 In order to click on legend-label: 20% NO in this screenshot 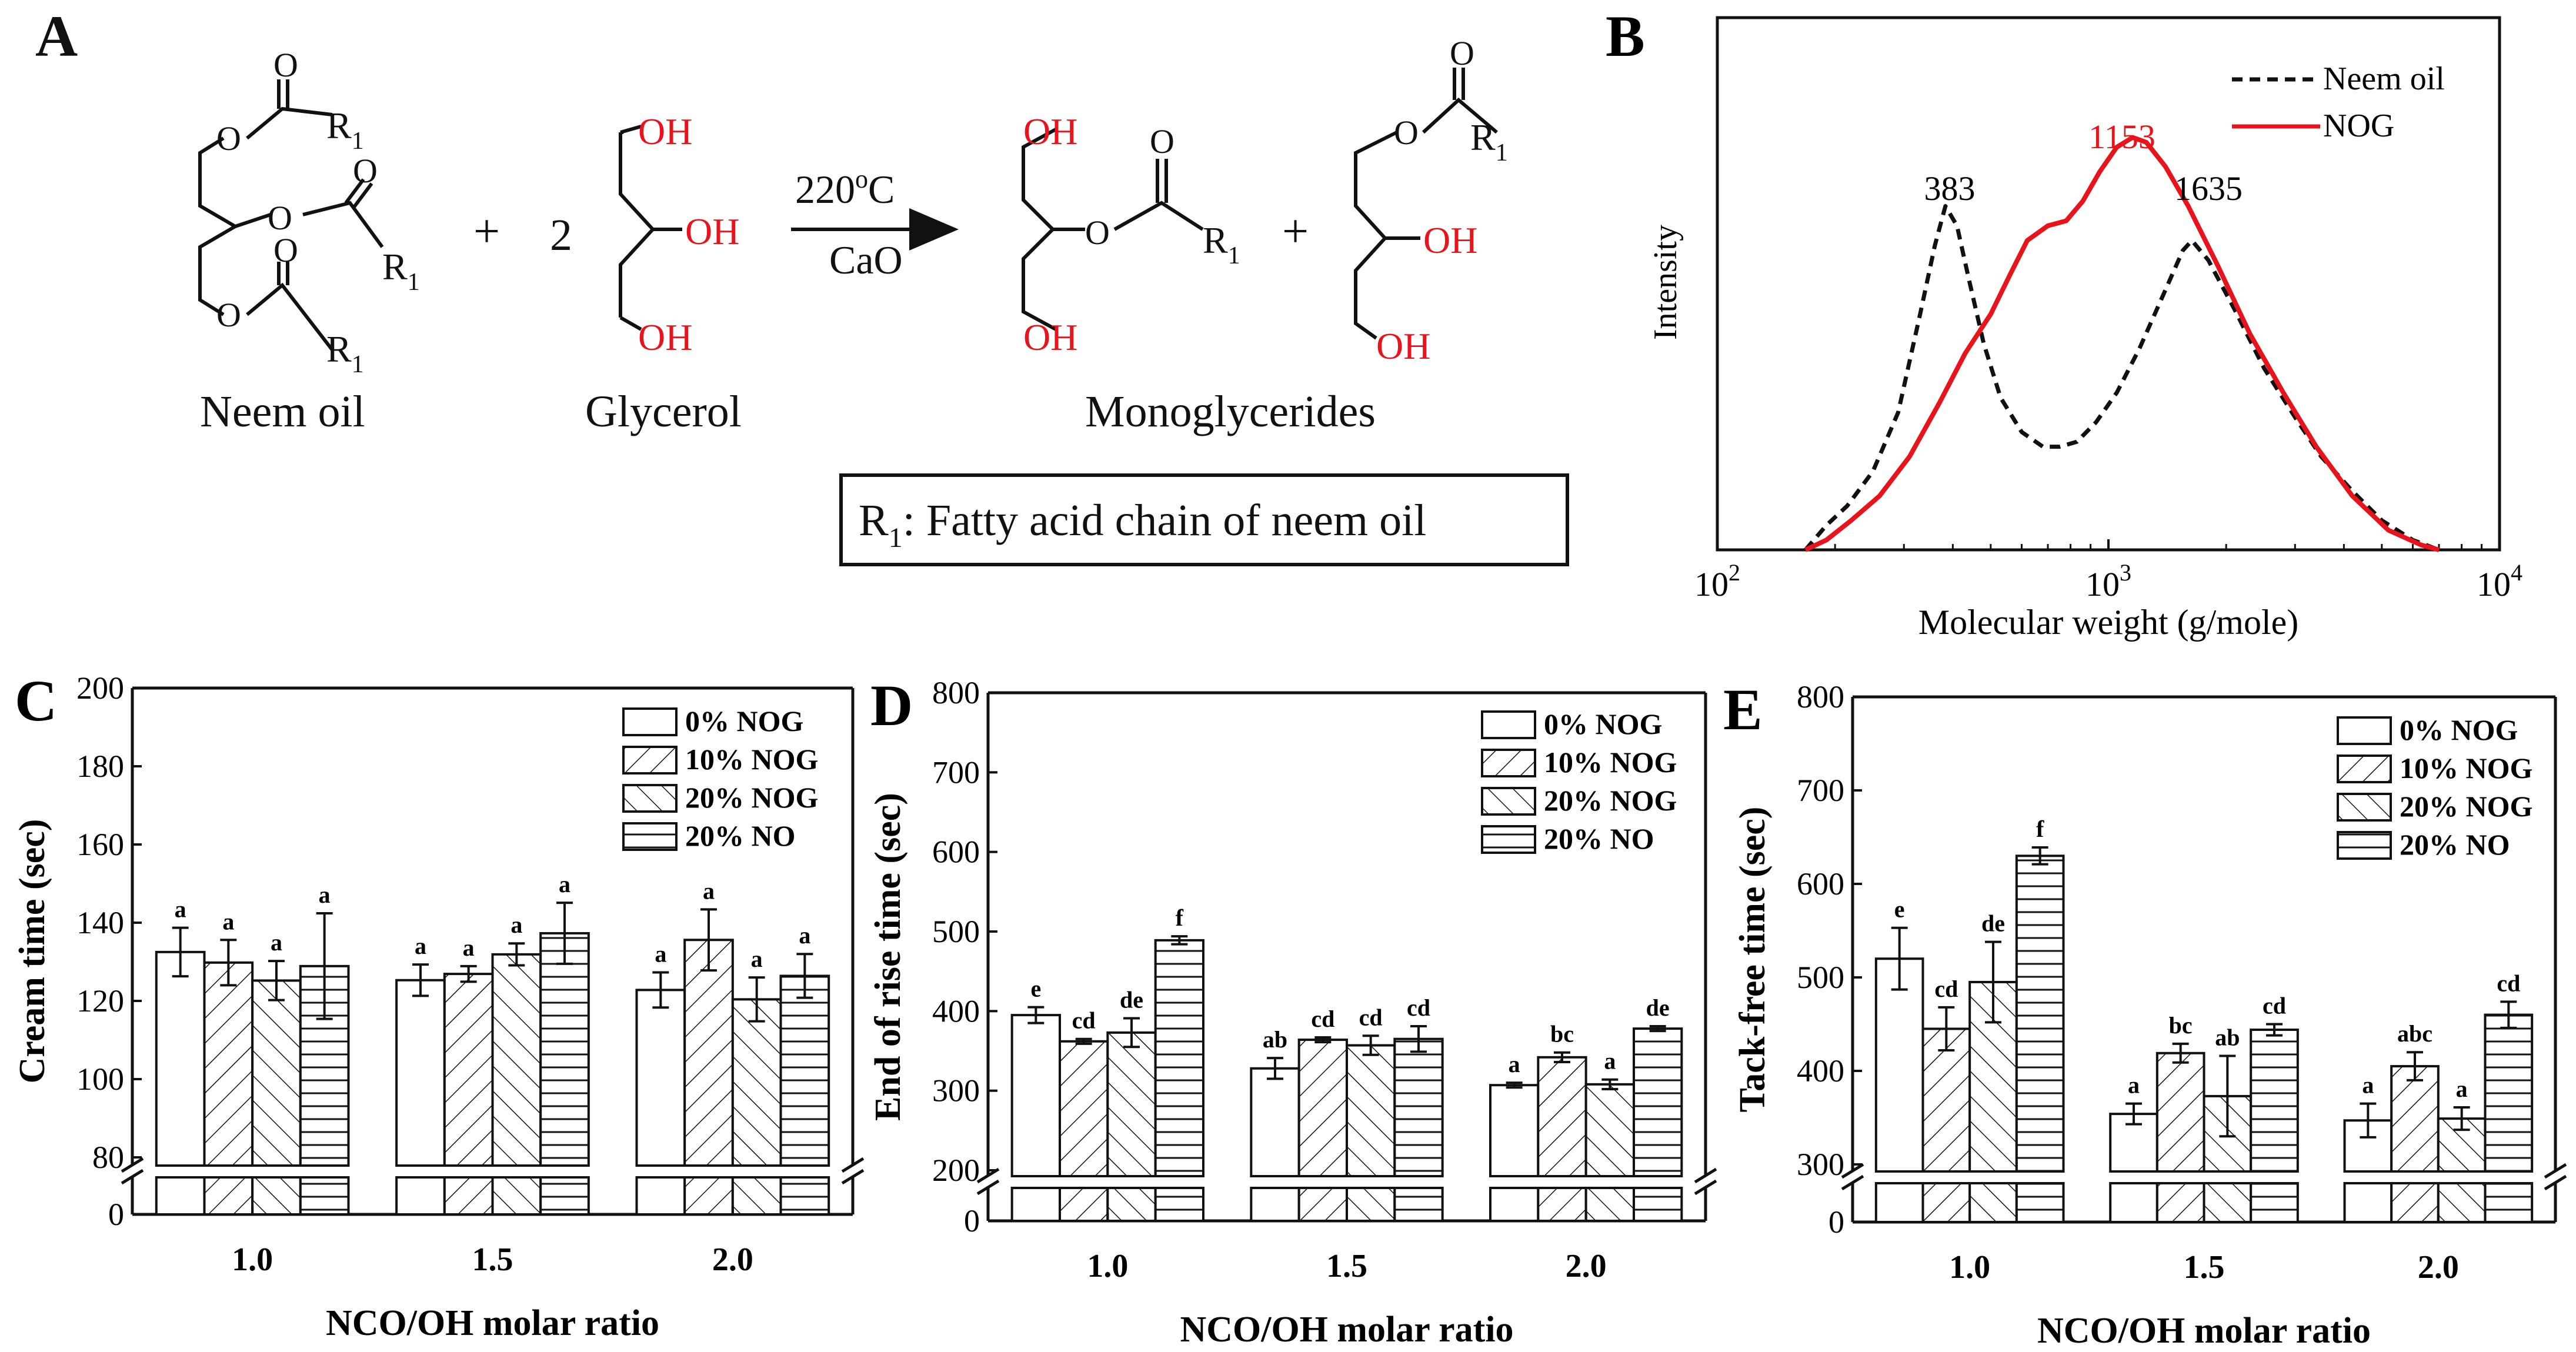, I will do `click(740, 836)`.